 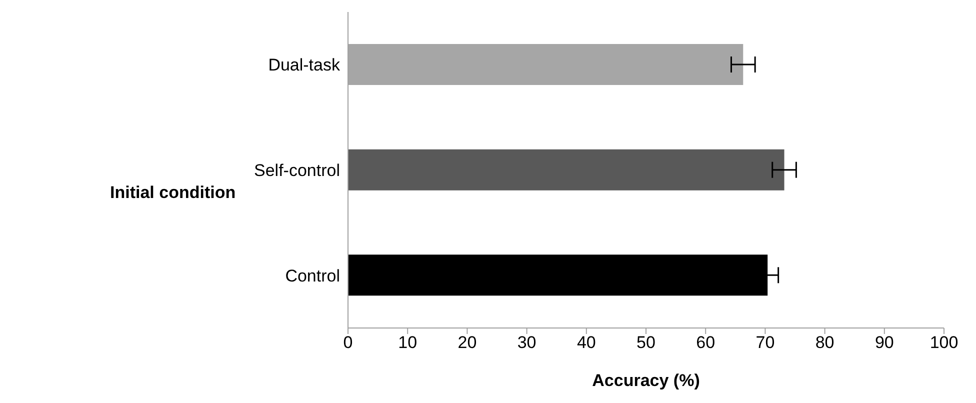 What do you see at coordinates (646, 380) in the screenshot?
I see `x-axis-title: Accuracy (%)` at bounding box center [646, 380].